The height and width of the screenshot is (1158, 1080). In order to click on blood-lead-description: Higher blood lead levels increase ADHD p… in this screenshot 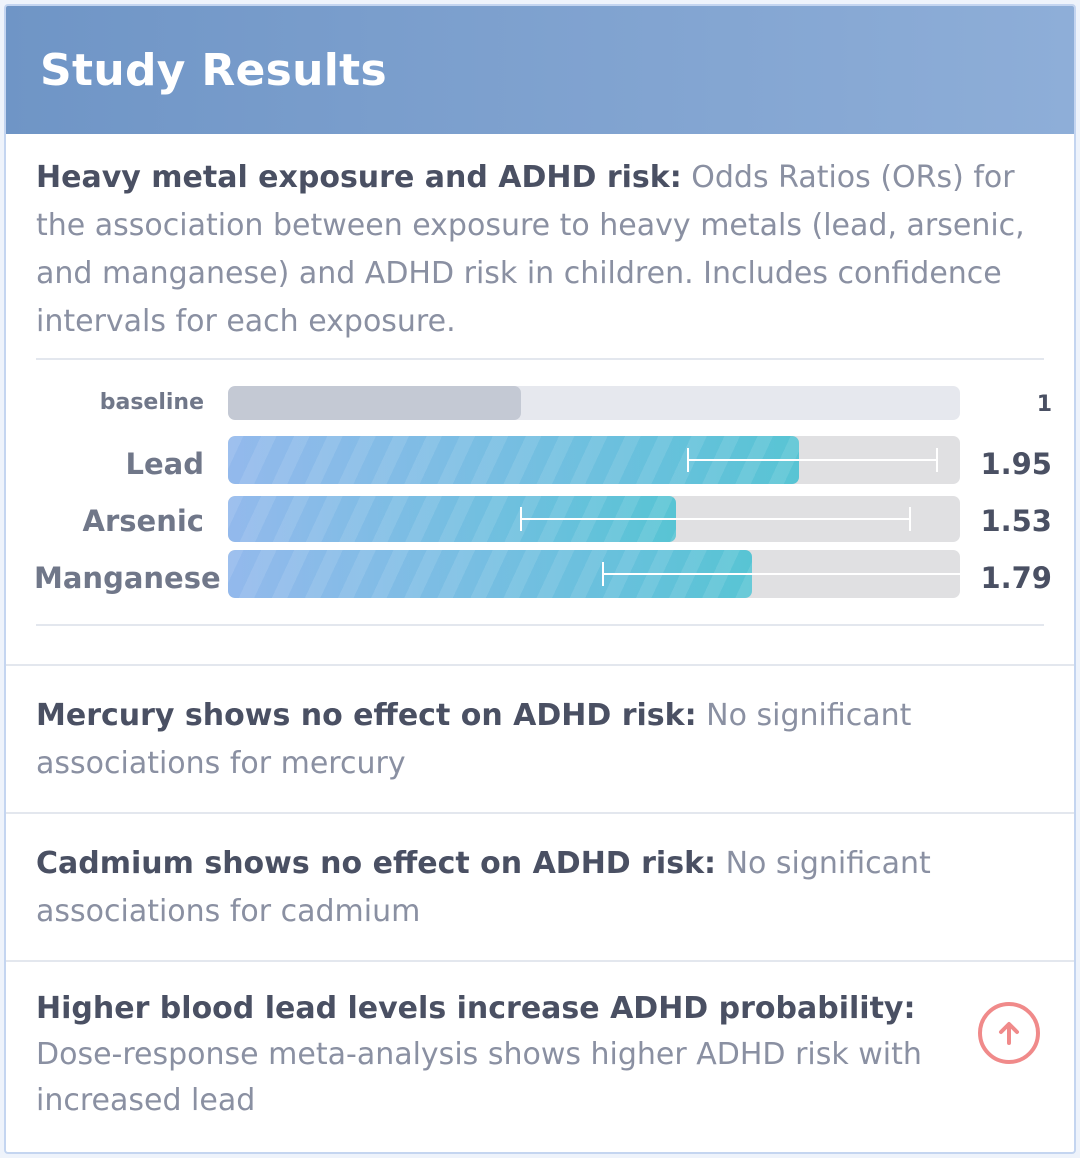, I will do `click(486, 1043)`.